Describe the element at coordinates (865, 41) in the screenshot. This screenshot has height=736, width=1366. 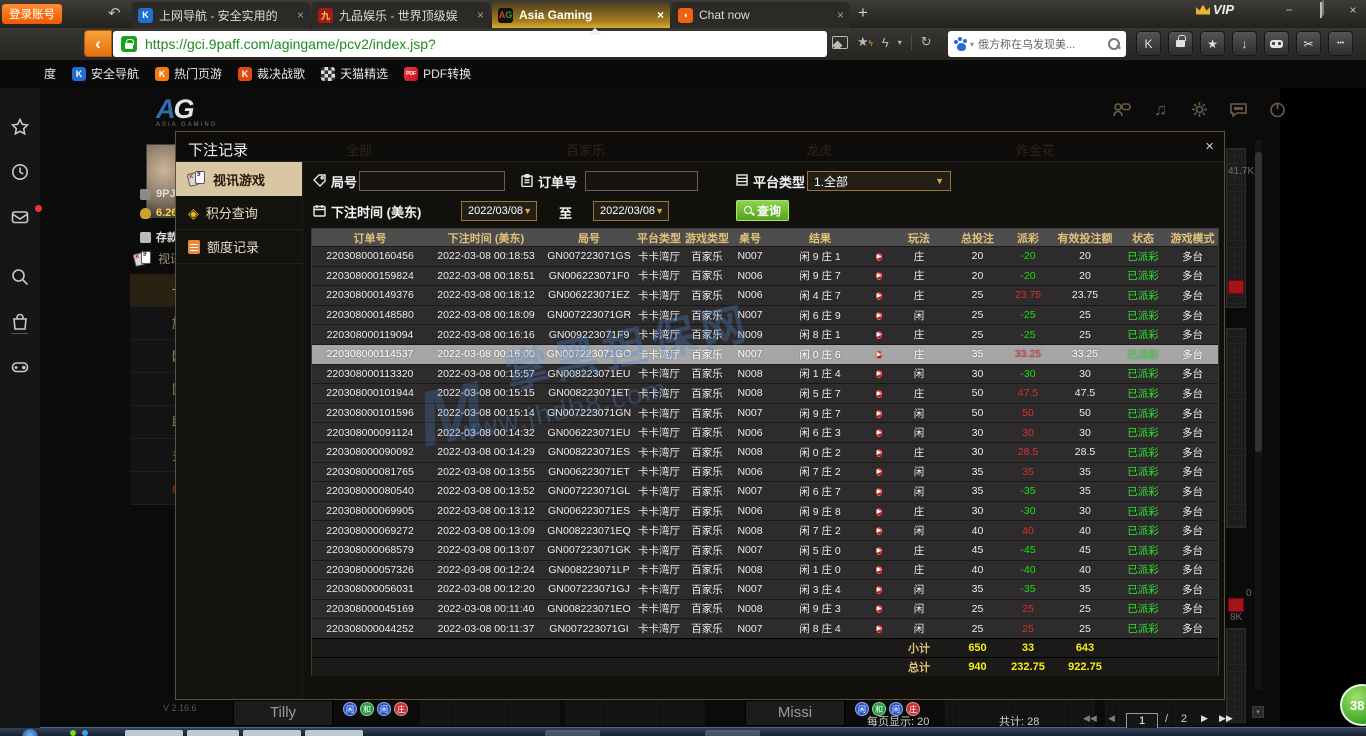
I see `star-bolt-icon: ★ϟ` at that location.